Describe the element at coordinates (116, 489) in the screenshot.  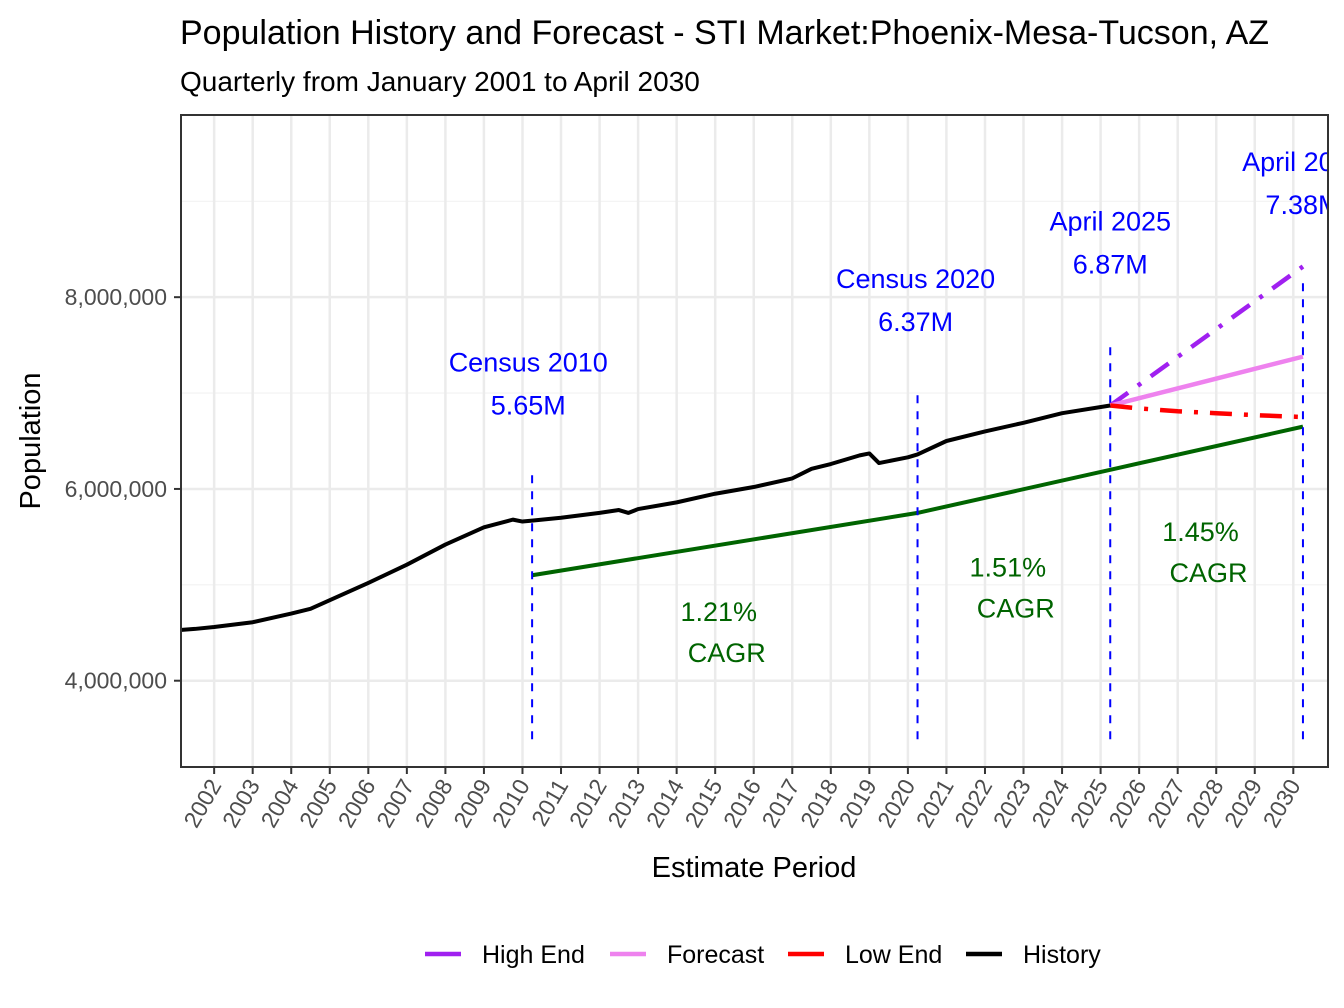
I see `y-tick-label: 6,000,000` at that location.